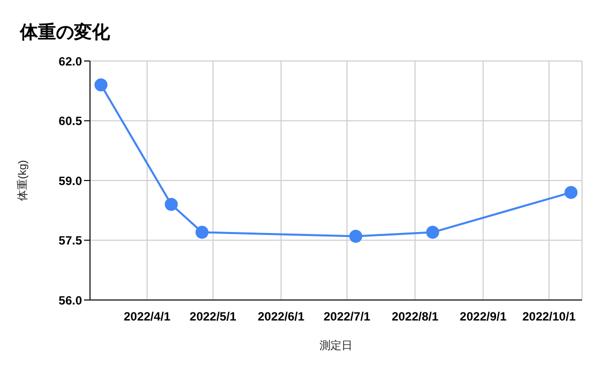 The width and height of the screenshot is (600, 371). I want to click on x-tick-label: 2022/4/1, so click(147, 317).